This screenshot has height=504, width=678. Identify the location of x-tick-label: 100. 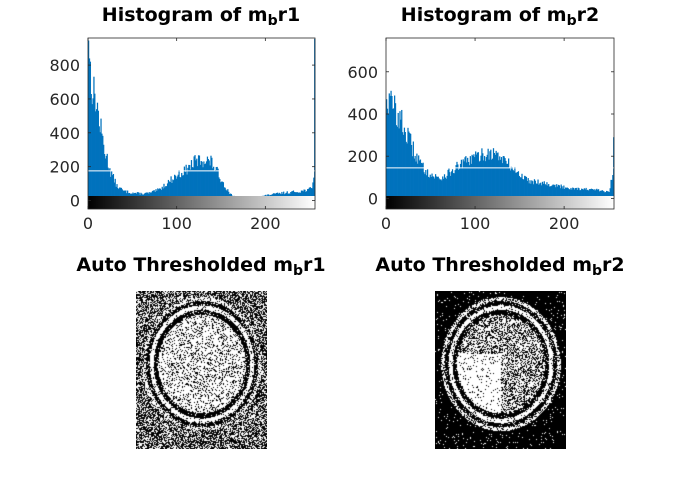
(475, 223).